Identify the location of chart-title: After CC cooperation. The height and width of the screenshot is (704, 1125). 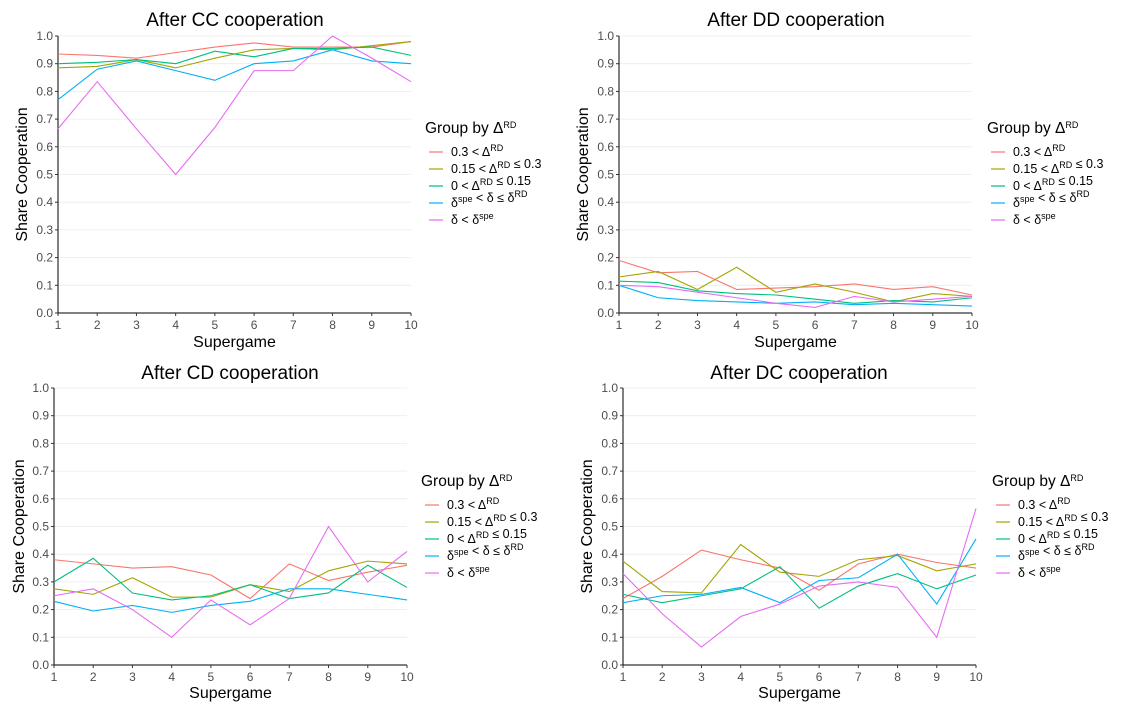
(234, 20).